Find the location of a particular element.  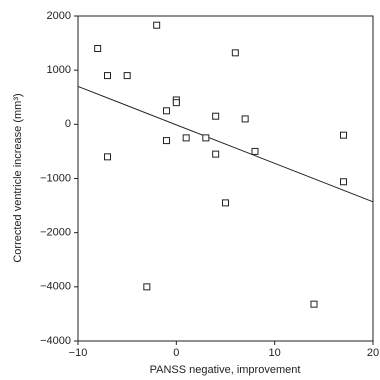

x-tick-label: 0 is located at coordinates (176, 353).